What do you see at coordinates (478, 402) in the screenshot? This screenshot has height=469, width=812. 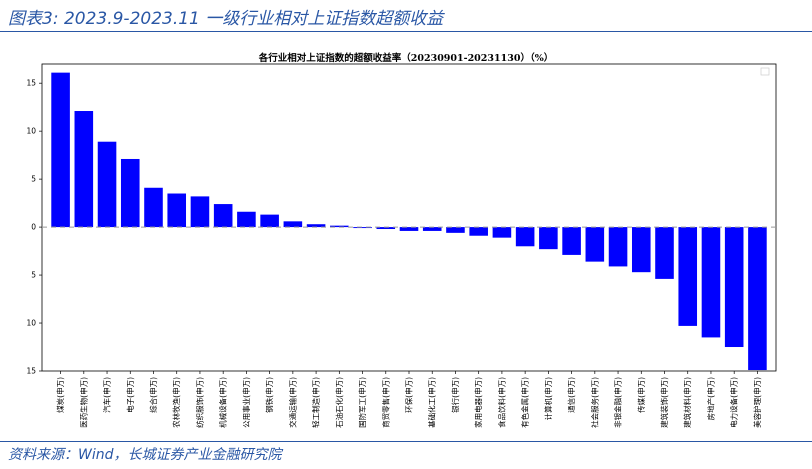 I see `x-tick-label: 家用电器(申万)` at bounding box center [478, 402].